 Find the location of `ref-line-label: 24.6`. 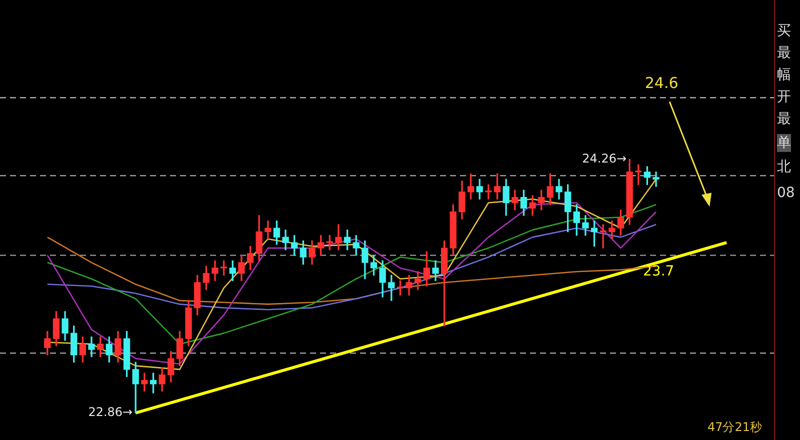

ref-line-label: 24.6 is located at coordinates (661, 83).